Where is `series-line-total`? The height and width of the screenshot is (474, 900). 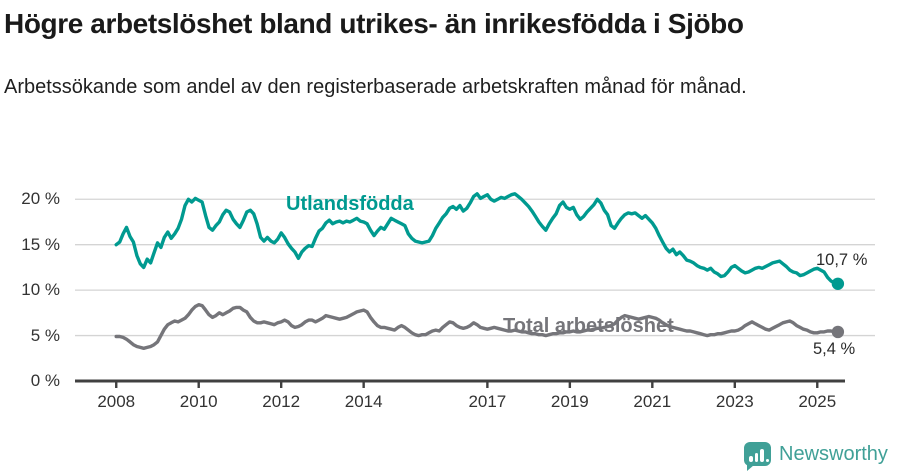
series-line-total is located at coordinates (477, 326).